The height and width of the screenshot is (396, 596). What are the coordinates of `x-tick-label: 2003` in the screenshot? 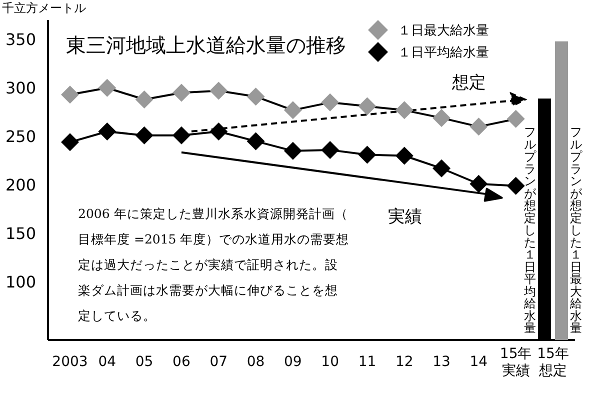 It's located at (70, 362).